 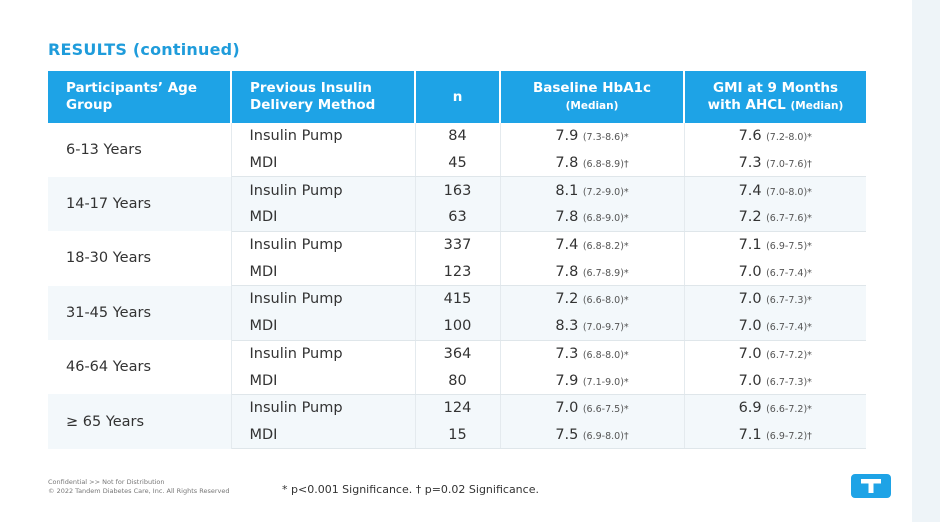 I want to click on n-cell: 124, so click(x=458, y=408).